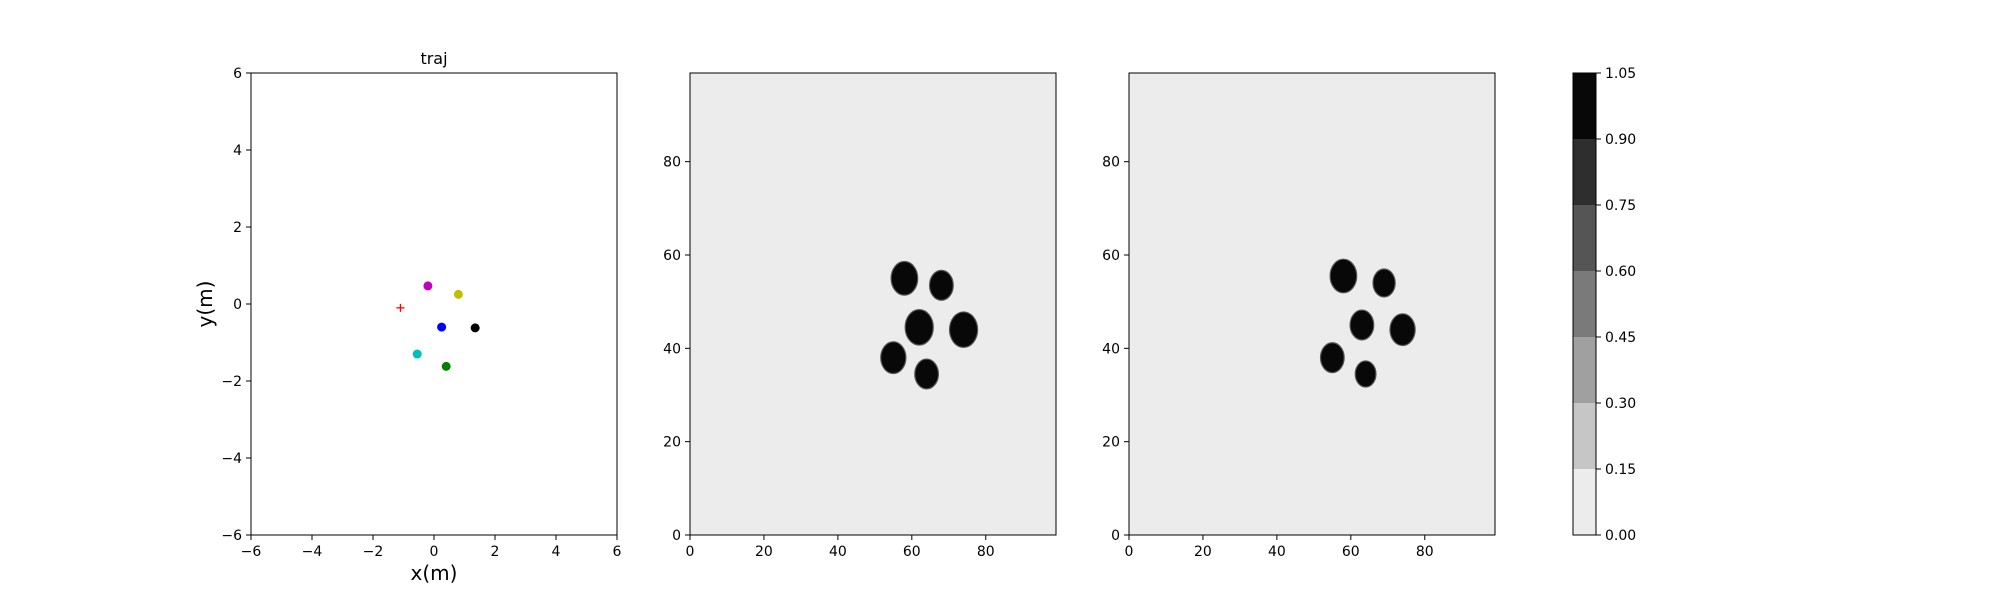  Describe the element at coordinates (1620, 206) in the screenshot. I see `colorbar-tick-label: 0.75` at that location.